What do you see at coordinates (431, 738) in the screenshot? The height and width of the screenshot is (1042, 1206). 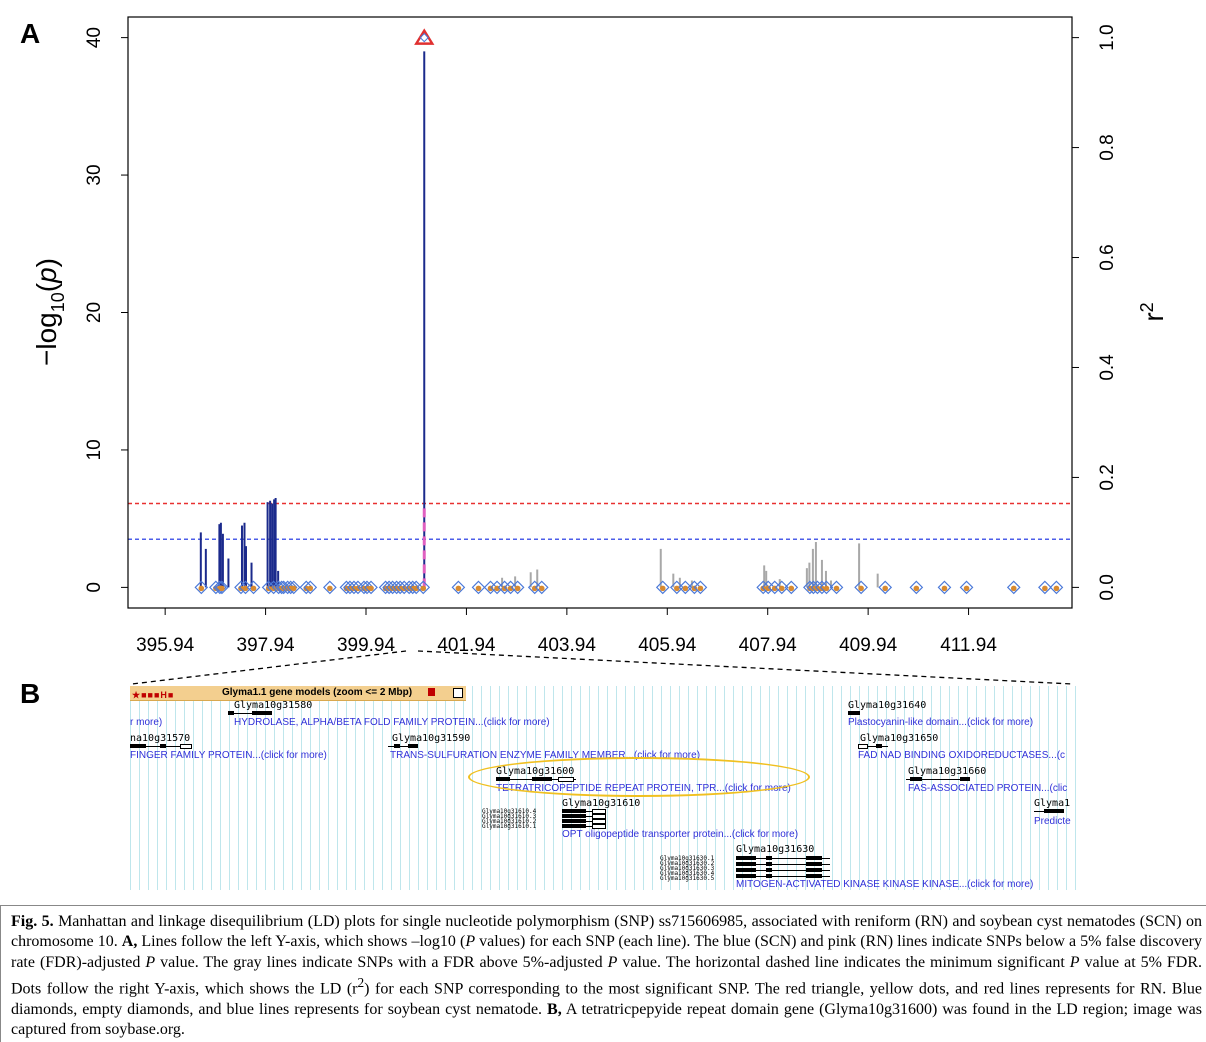 I see `gene-name-31590: Glyma10g31590` at bounding box center [431, 738].